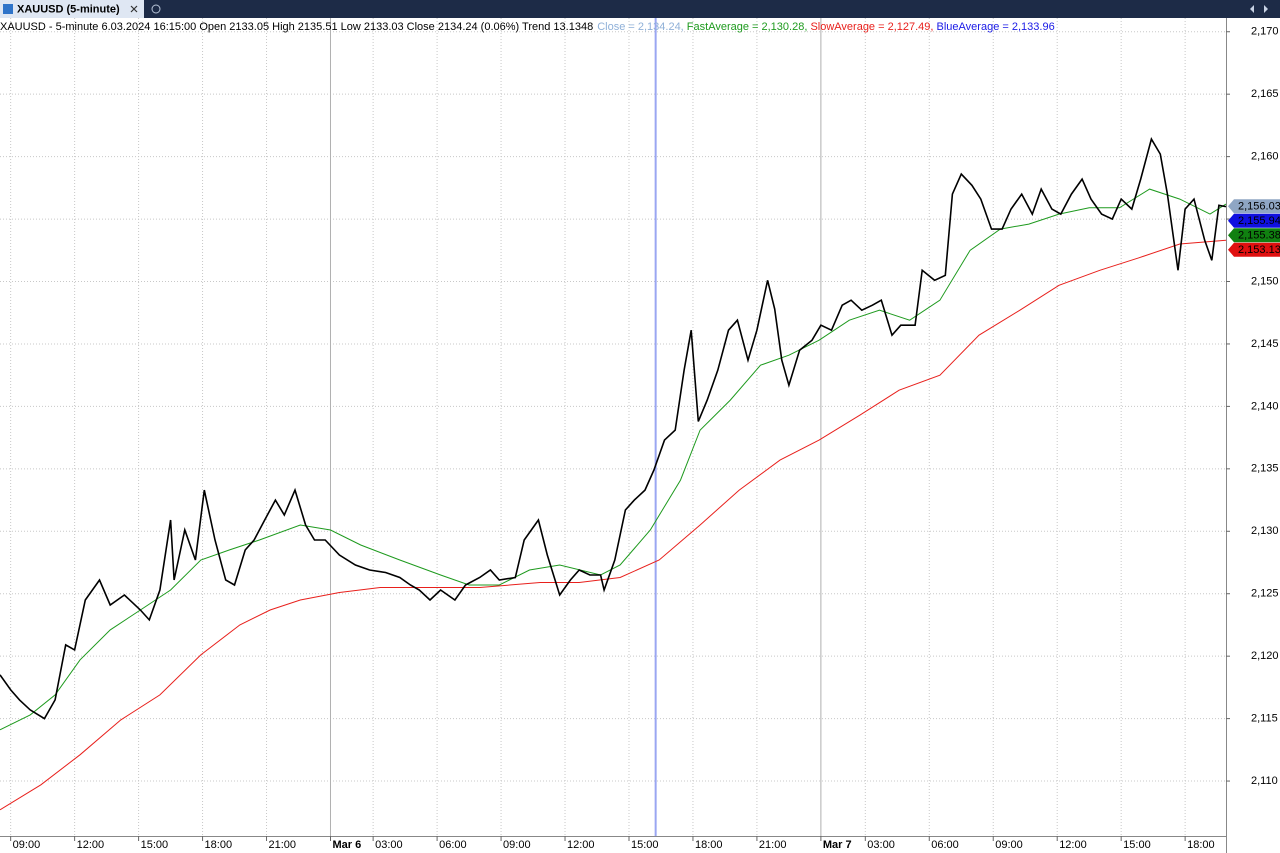 The height and width of the screenshot is (853, 1280). What do you see at coordinates (1259, 236) in the screenshot?
I see `price-tag-label: 2,155.38` at bounding box center [1259, 236].